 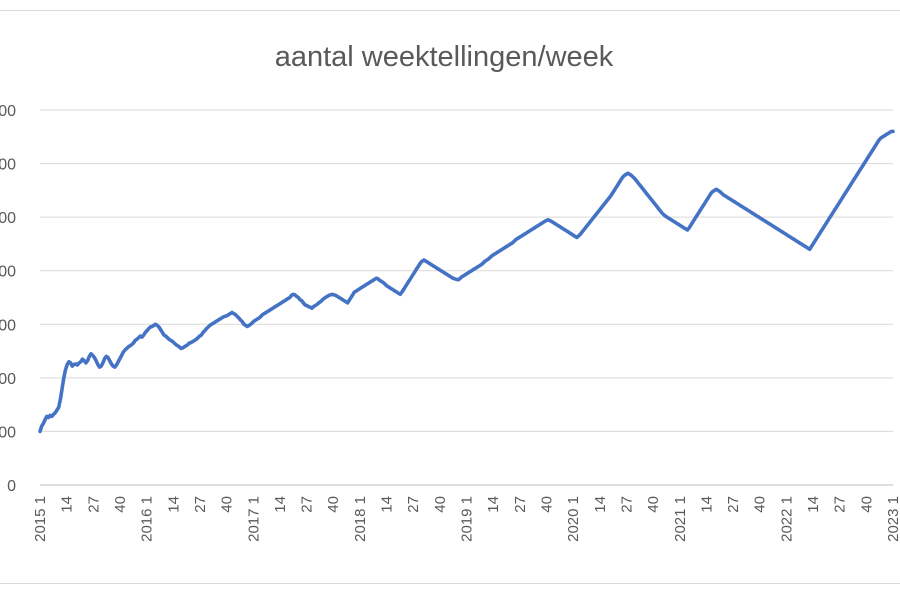 What do you see at coordinates (147, 519) in the screenshot?
I see `x-tick-label: 2016 1` at bounding box center [147, 519].